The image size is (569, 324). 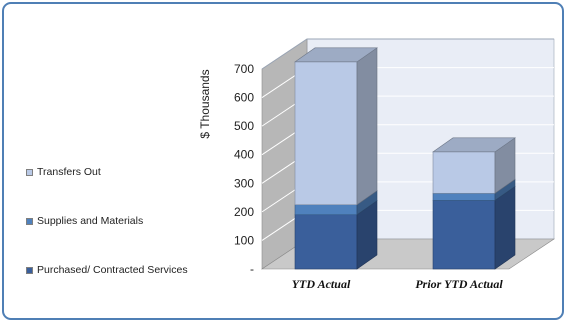 What do you see at coordinates (321, 284) in the screenshot?
I see `x-tick-label: YTD Actual` at bounding box center [321, 284].